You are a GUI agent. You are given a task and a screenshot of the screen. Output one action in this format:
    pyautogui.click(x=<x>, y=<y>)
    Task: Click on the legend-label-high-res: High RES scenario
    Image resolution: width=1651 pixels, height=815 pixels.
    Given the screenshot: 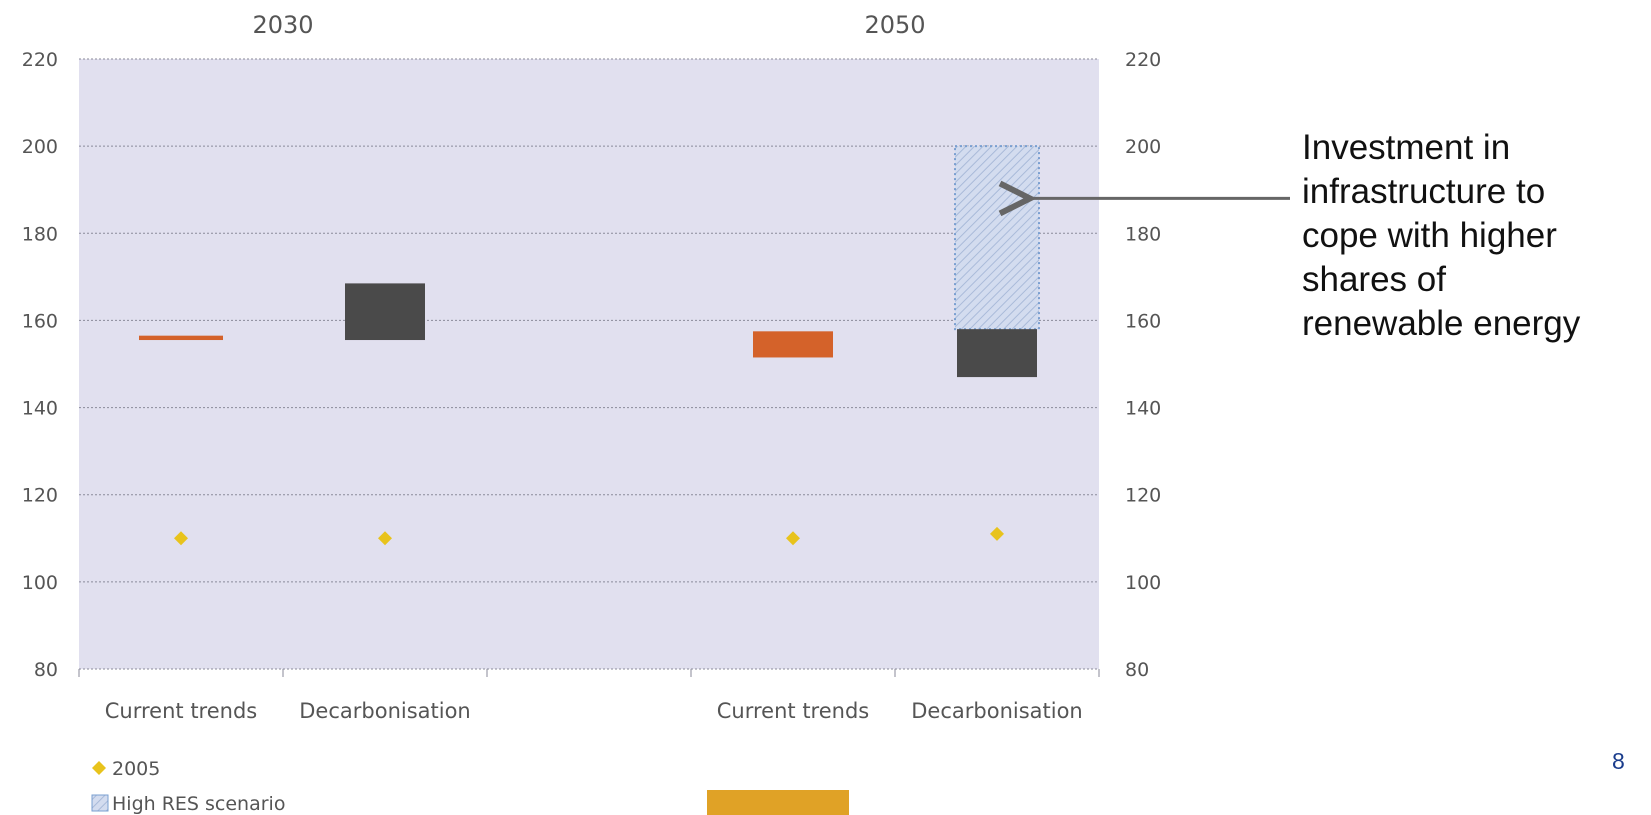 What is the action you would take?
    pyautogui.click(x=198, y=804)
    